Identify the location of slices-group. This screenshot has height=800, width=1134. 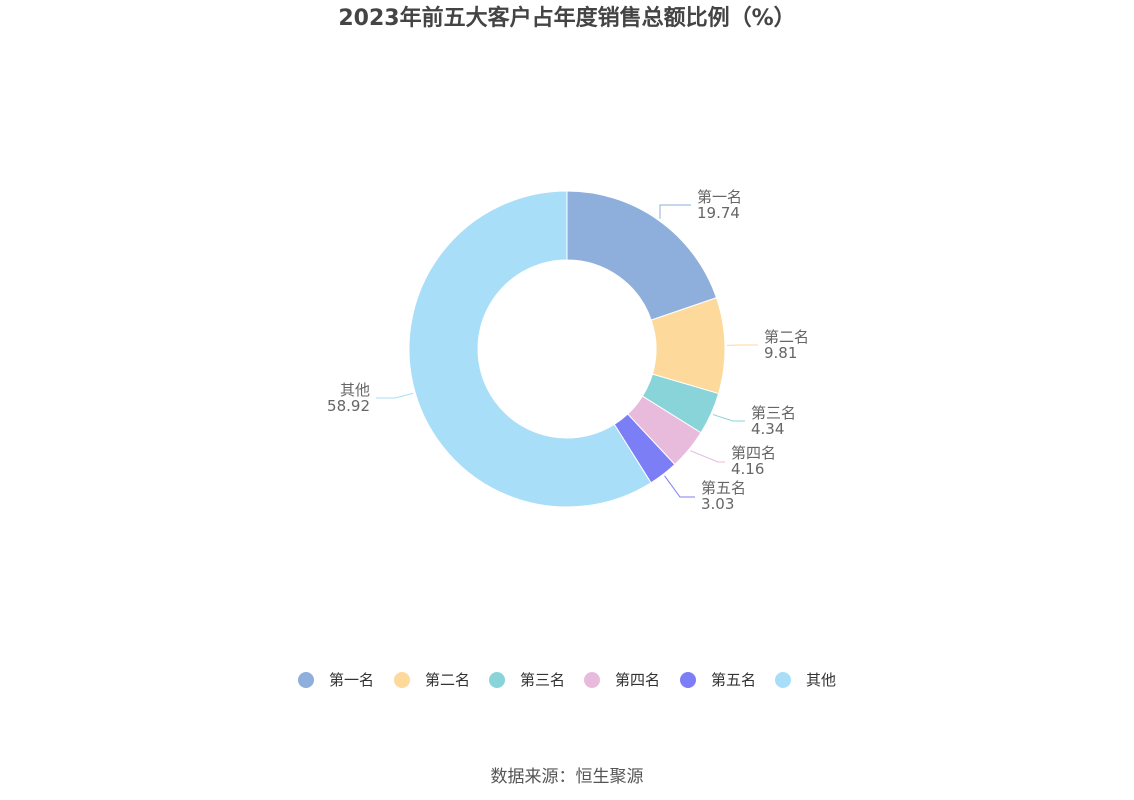
(567, 349).